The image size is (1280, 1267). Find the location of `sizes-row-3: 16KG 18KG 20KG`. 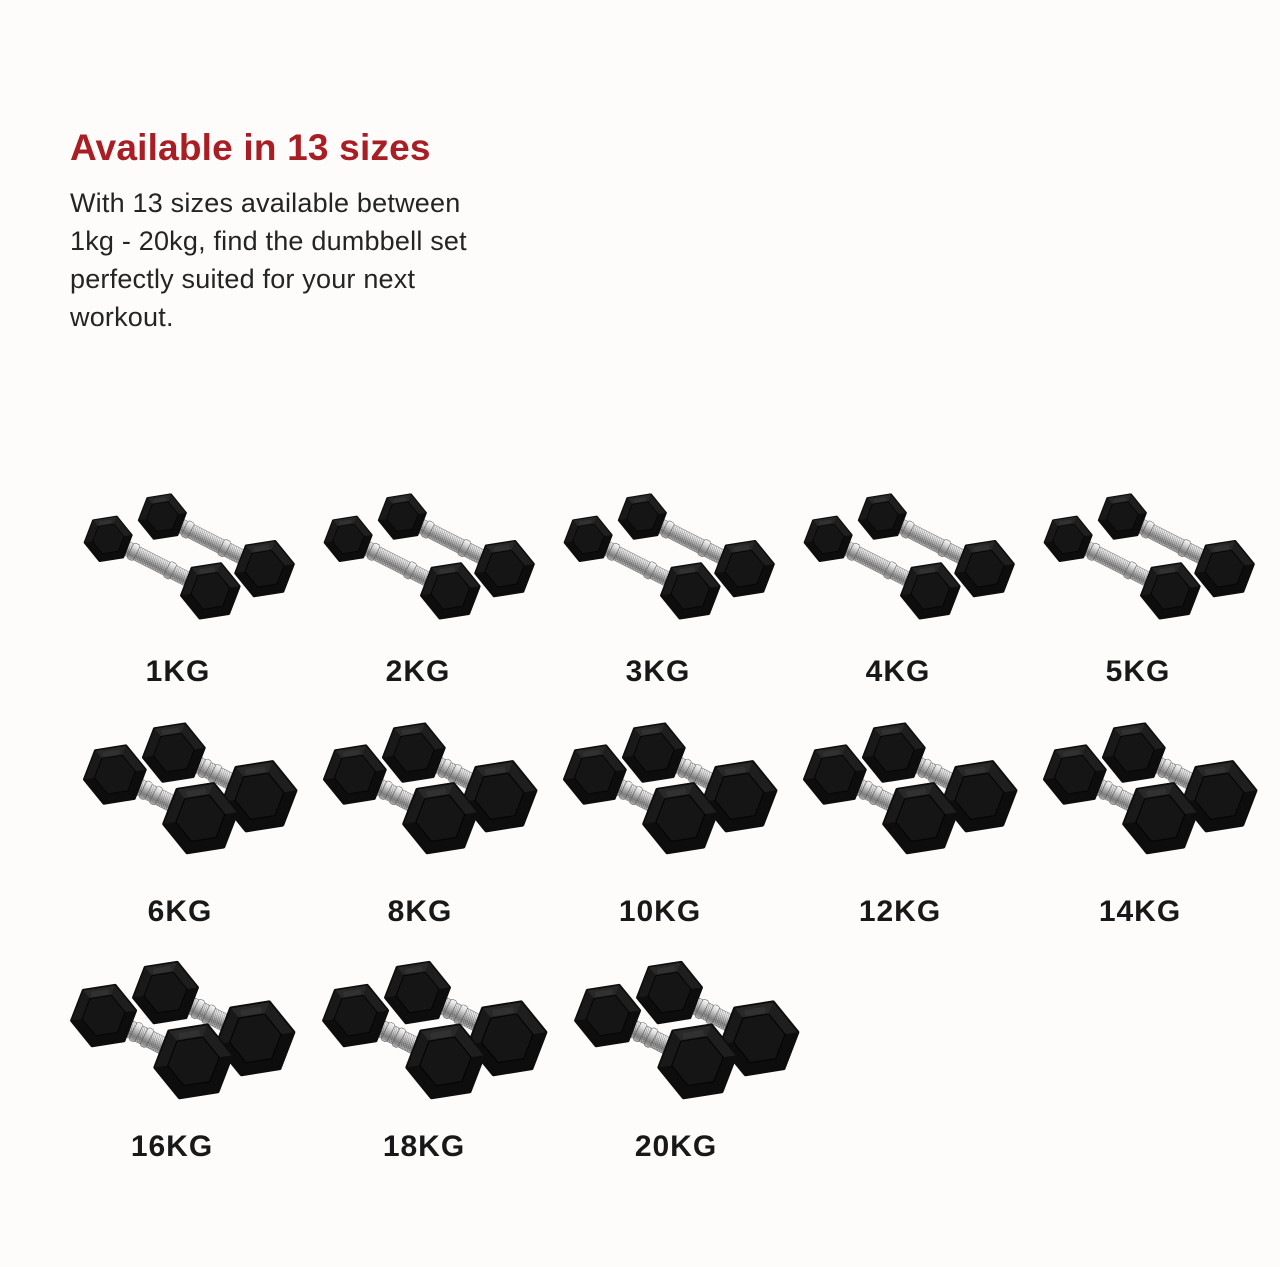

sizes-row-3: 16KG 18KG 20KG is located at coordinates (424, 1057).